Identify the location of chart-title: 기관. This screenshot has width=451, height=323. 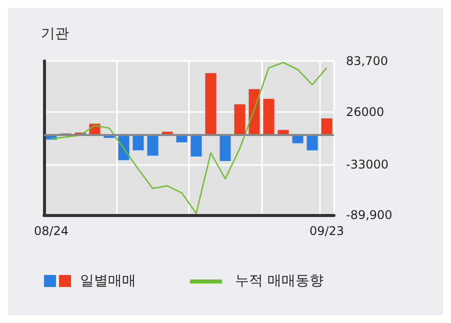
(55, 34).